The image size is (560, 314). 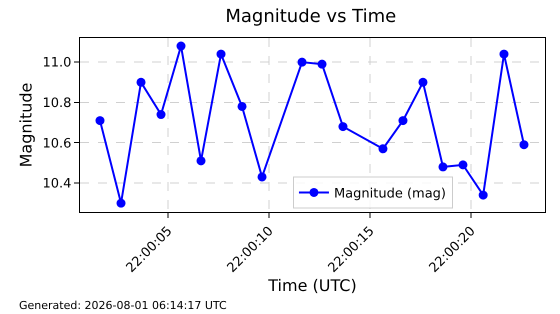 I want to click on y-tick-label: 10.6, so click(x=57, y=144).